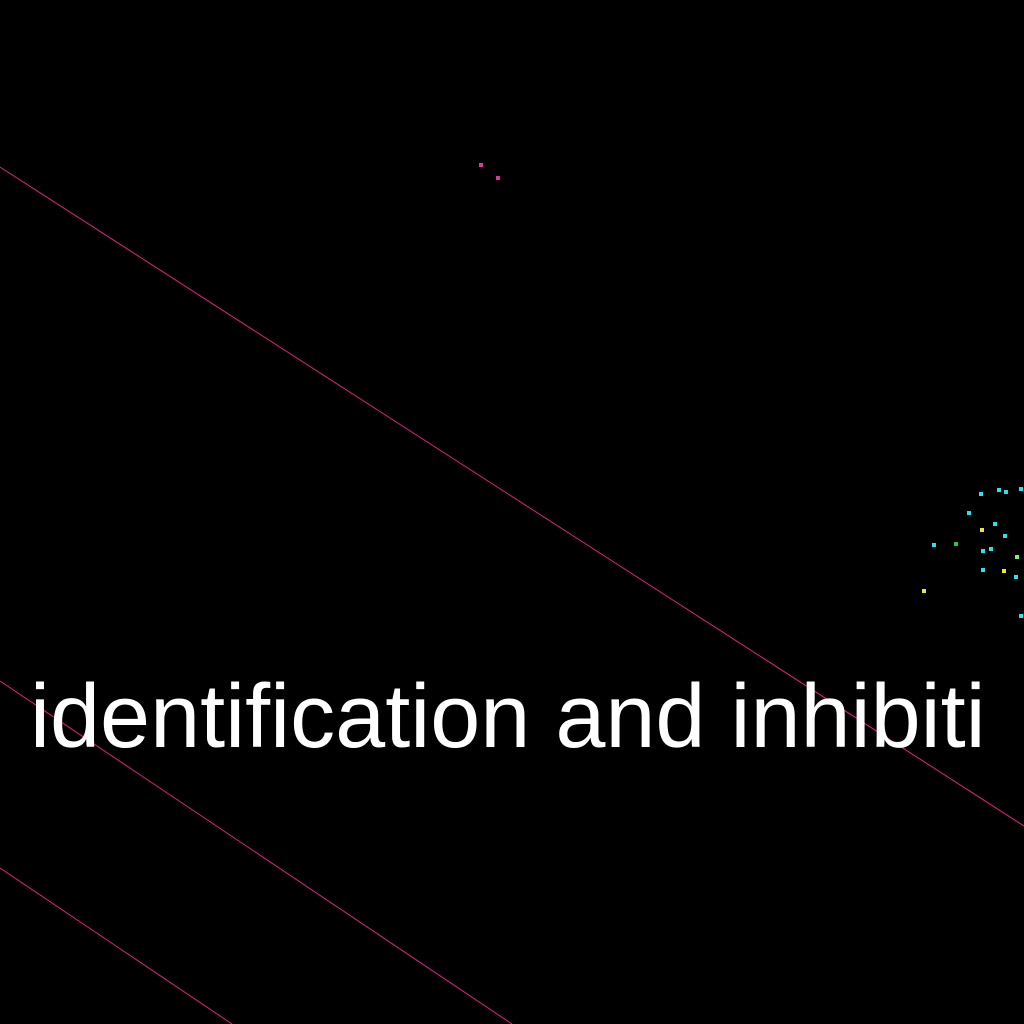  Describe the element at coordinates (508, 717) in the screenshot. I see `caption-text: identification and inhibiti` at that location.